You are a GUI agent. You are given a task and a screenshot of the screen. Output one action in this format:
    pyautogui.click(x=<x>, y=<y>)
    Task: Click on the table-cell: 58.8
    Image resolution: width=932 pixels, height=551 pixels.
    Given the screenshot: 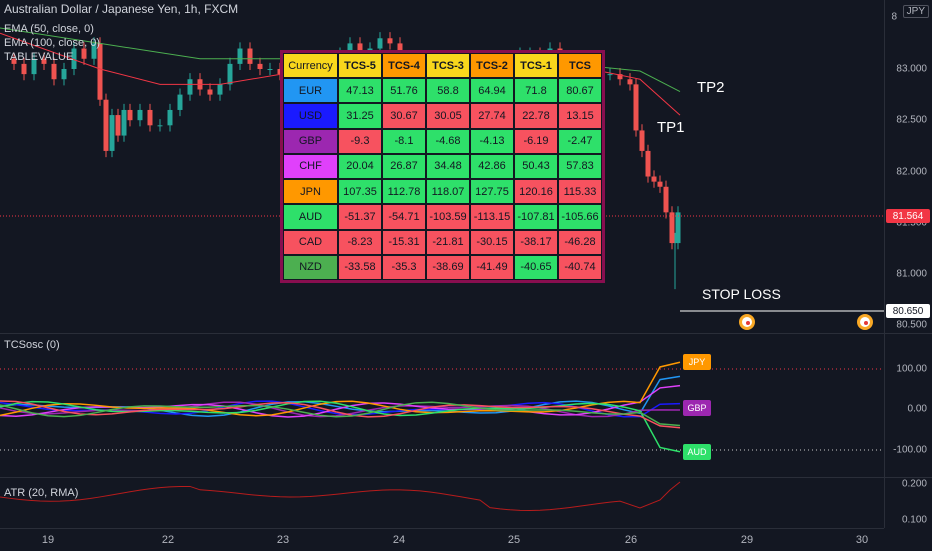 What is the action you would take?
    pyautogui.click(x=448, y=91)
    